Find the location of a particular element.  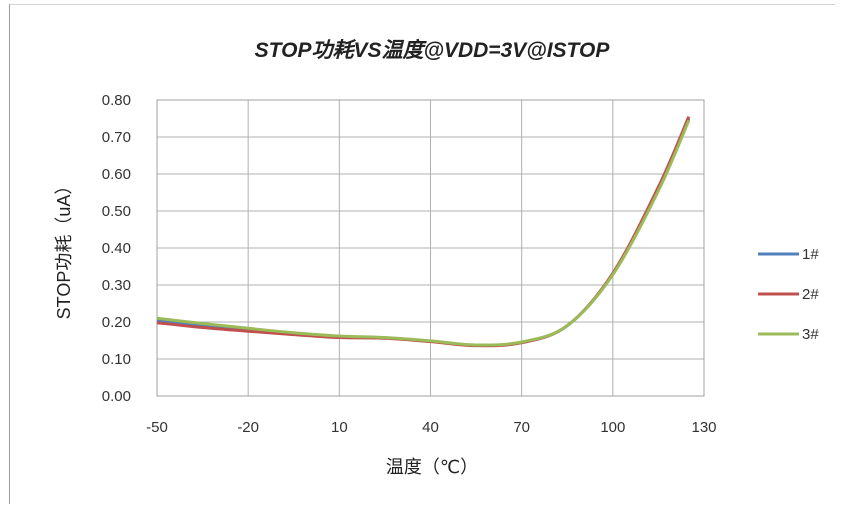

y-tick-label: 0.20 is located at coordinates (116, 322).